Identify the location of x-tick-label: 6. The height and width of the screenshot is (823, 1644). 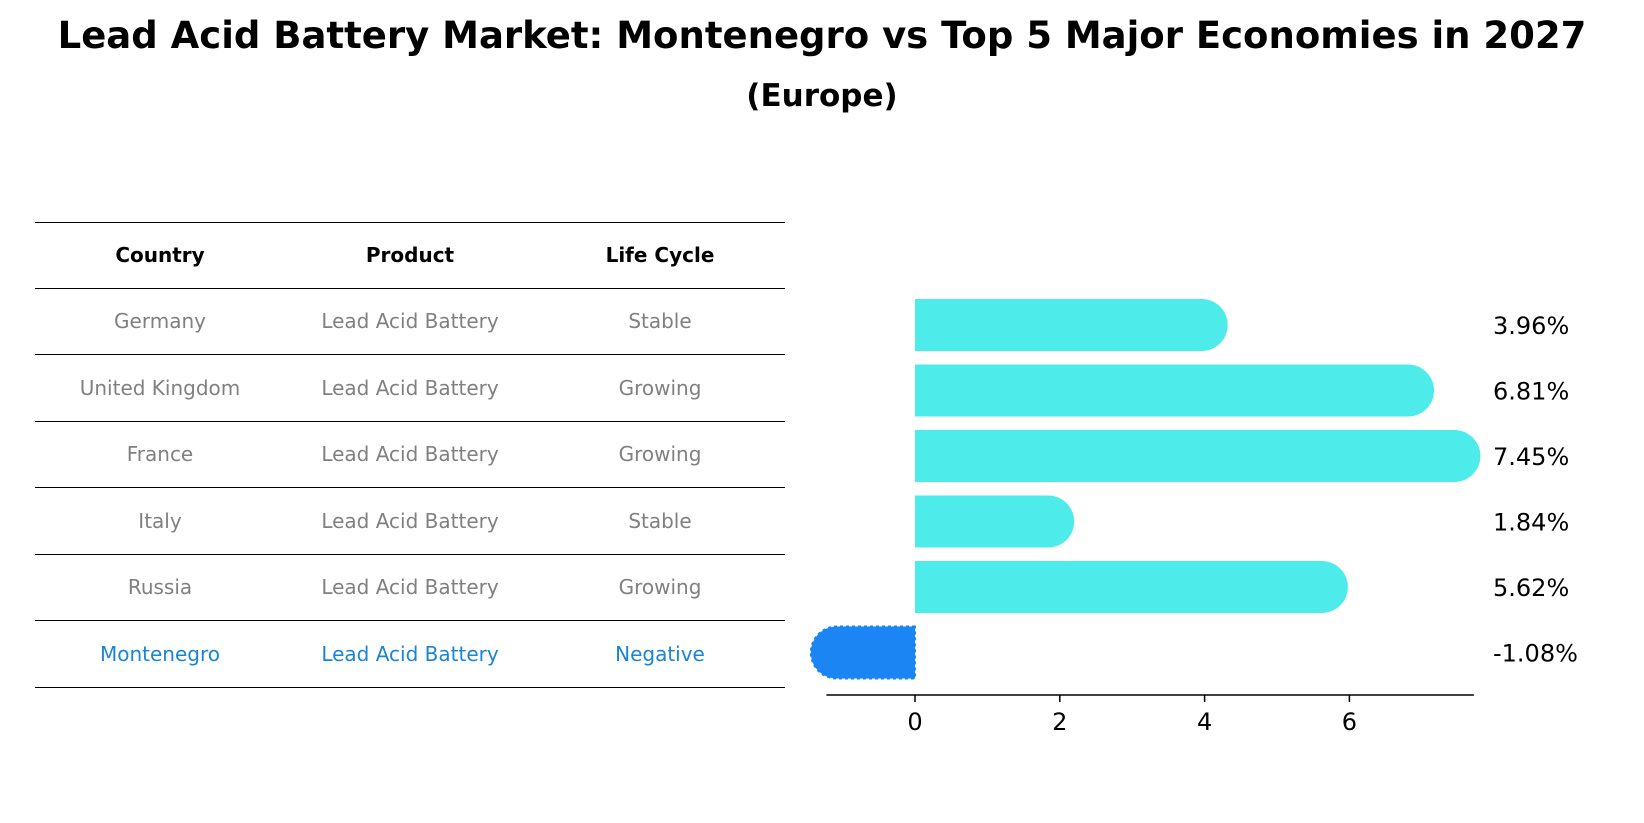
(1349, 722).